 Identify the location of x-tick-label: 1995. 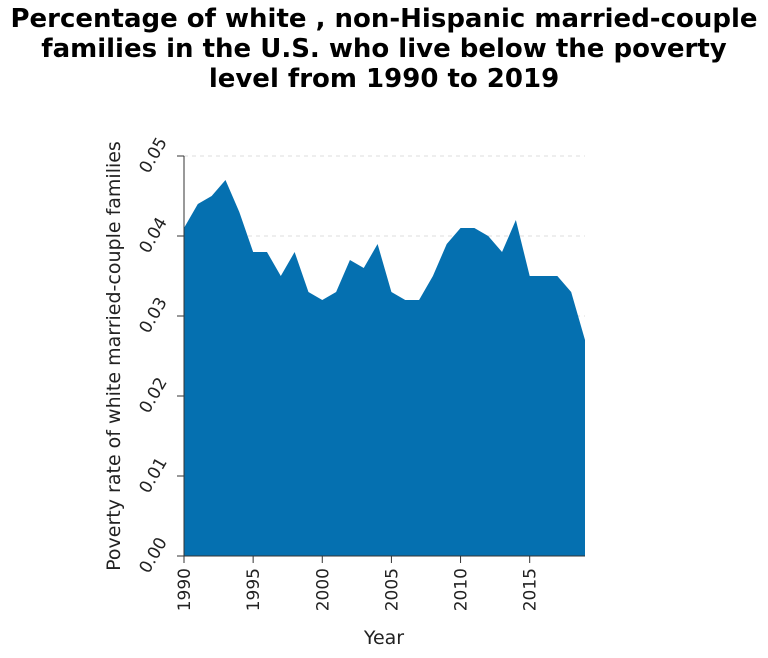
(254, 589).